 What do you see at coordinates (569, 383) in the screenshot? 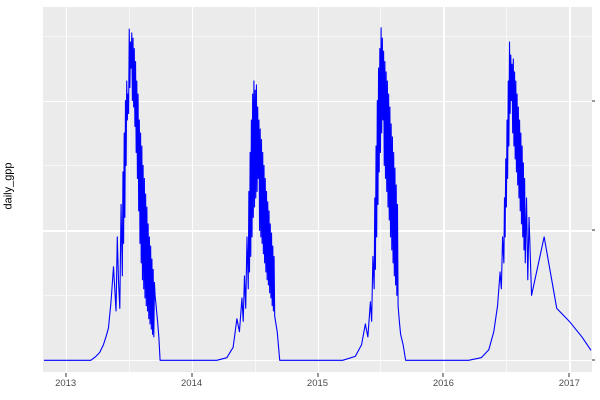
I see `x-tick-label: 2017` at bounding box center [569, 383].